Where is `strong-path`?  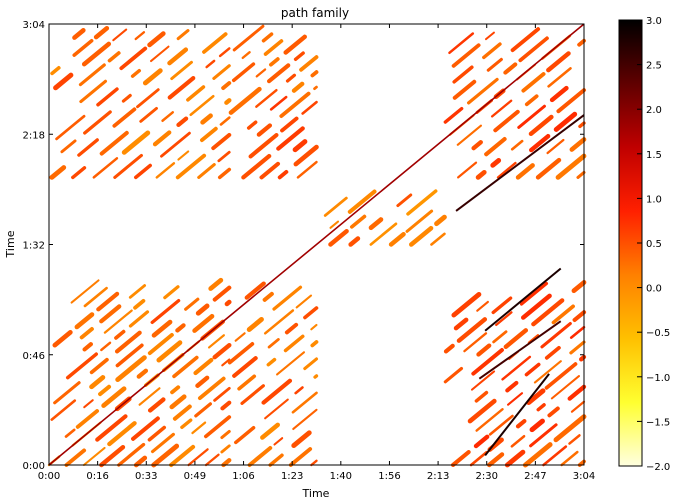 strong-path is located at coordinates (520, 350).